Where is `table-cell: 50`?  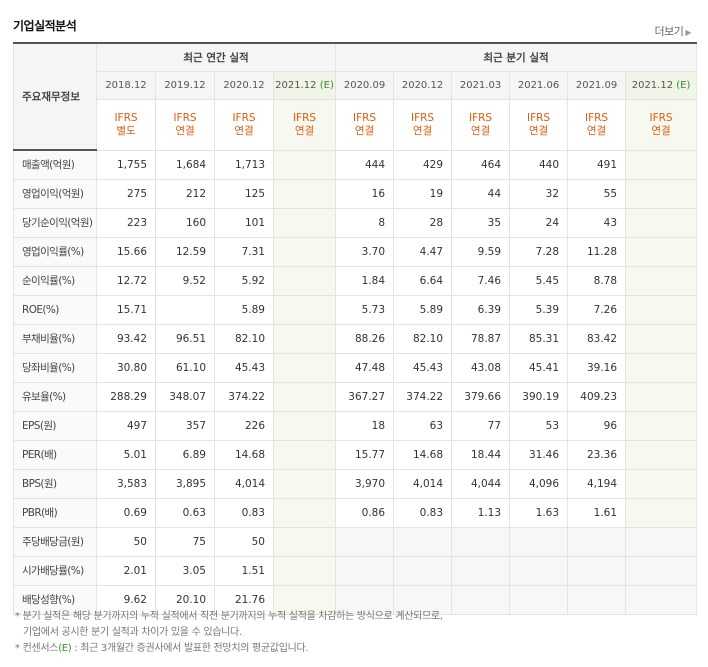 table-cell: 50 is located at coordinates (126, 541).